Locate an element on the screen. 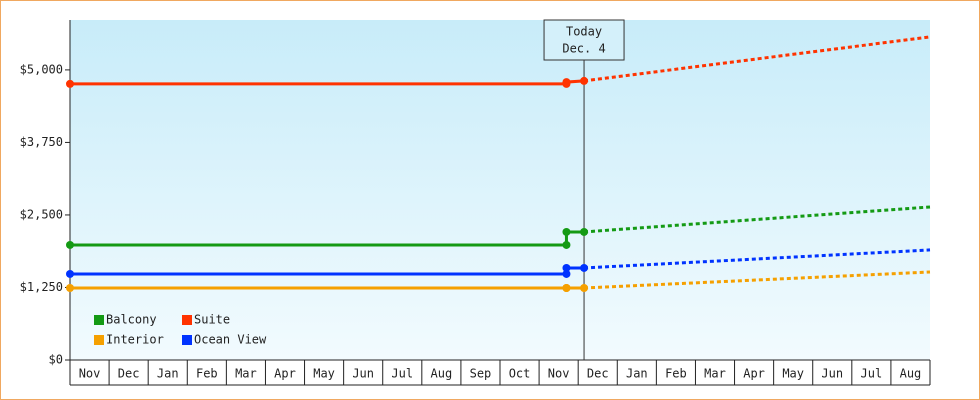 The height and width of the screenshot is (400, 980). y-tick-label: $2,500 is located at coordinates (41, 214).